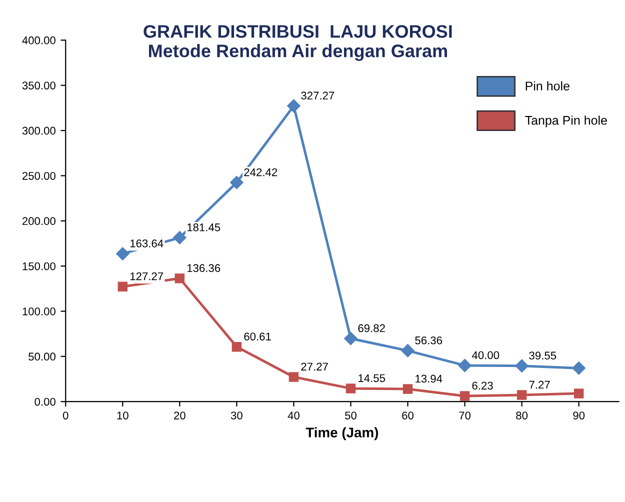 The image size is (625, 502). I want to click on data-label: 56.36, so click(428, 340).